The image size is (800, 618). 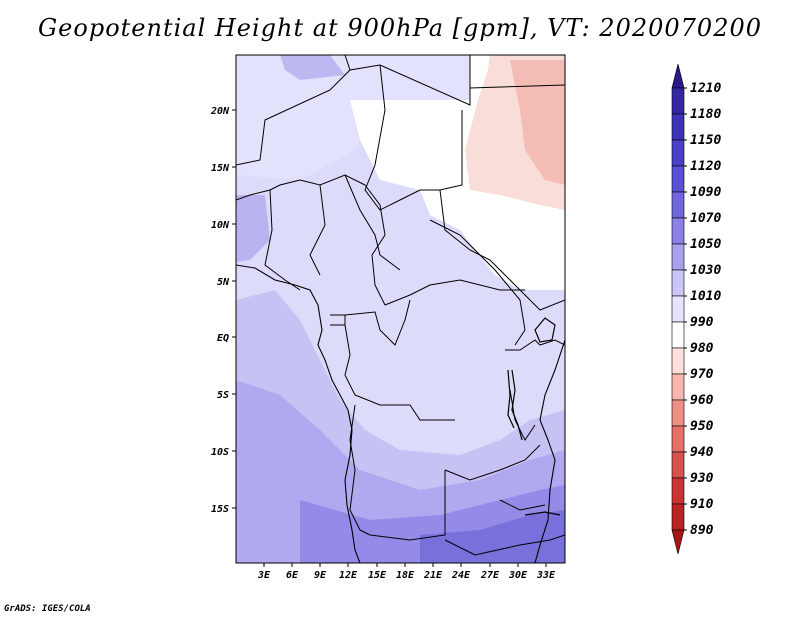 What do you see at coordinates (377, 575) in the screenshot?
I see `lon-label: 15E` at bounding box center [377, 575].